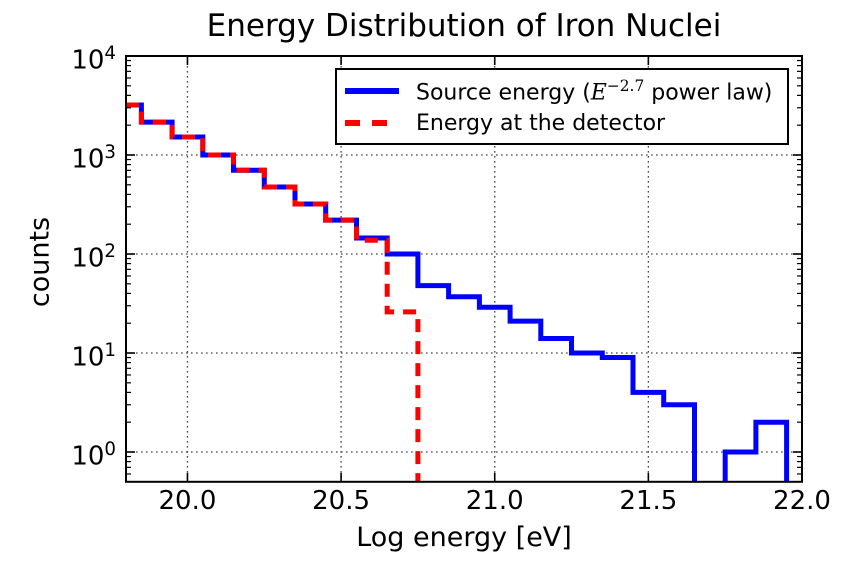 The height and width of the screenshot is (568, 843). I want to click on legend-item-source: Source energy (E−2.7 power law), so click(563, 91).